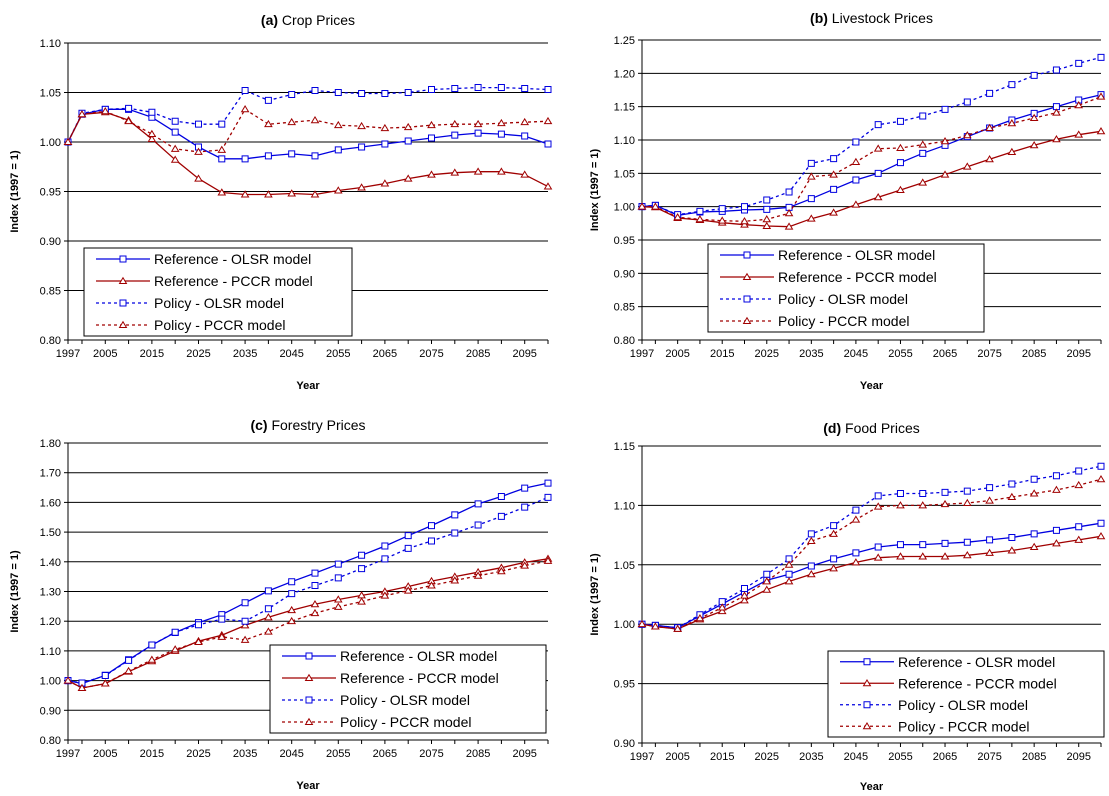 The height and width of the screenshot is (796, 1109). I want to click on chart-title-panel: (b), so click(821, 18).